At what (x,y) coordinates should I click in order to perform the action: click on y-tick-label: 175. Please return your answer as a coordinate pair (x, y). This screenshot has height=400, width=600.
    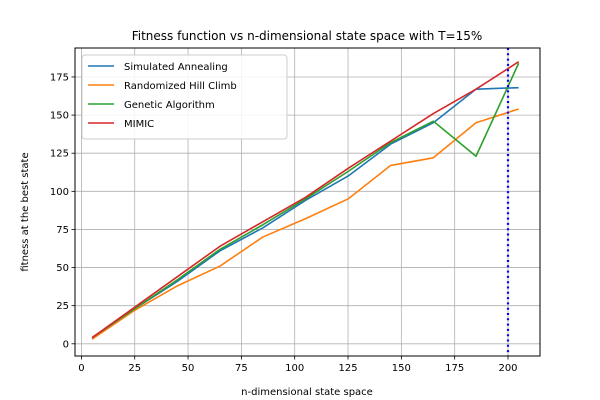
    Looking at the image, I should click on (59, 77).